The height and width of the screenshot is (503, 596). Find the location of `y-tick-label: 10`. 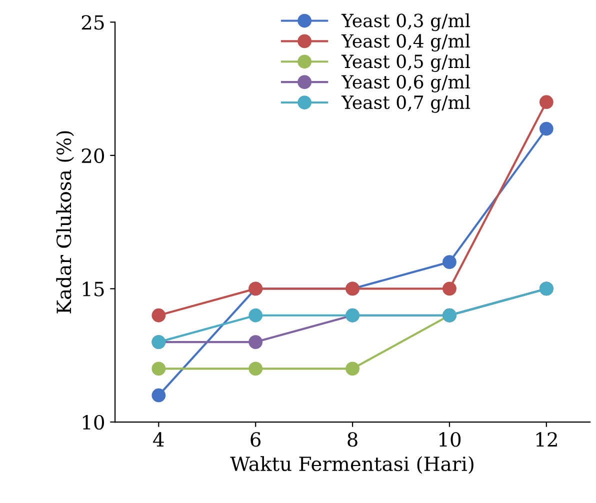

y-tick-label: 10 is located at coordinates (93, 422).